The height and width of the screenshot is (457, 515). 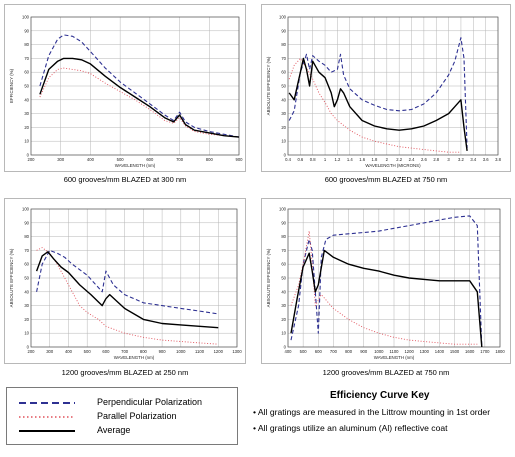 I want to click on x-tick-label: 200, so click(x=32, y=159).